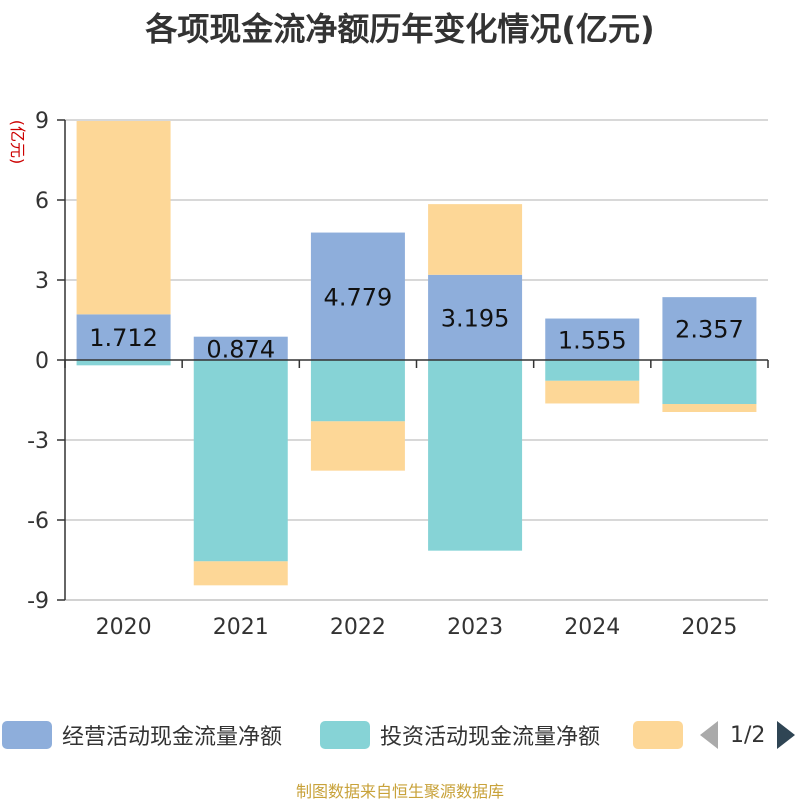  Describe the element at coordinates (709, 408) in the screenshot. I see `bar-financing-2025` at that location.